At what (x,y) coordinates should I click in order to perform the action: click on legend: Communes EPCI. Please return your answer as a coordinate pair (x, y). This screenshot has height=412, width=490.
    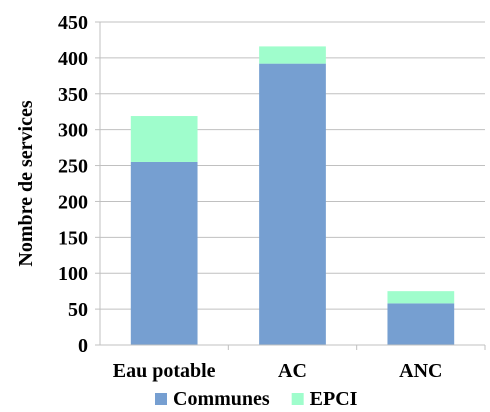
    Looking at the image, I should click on (256, 399).